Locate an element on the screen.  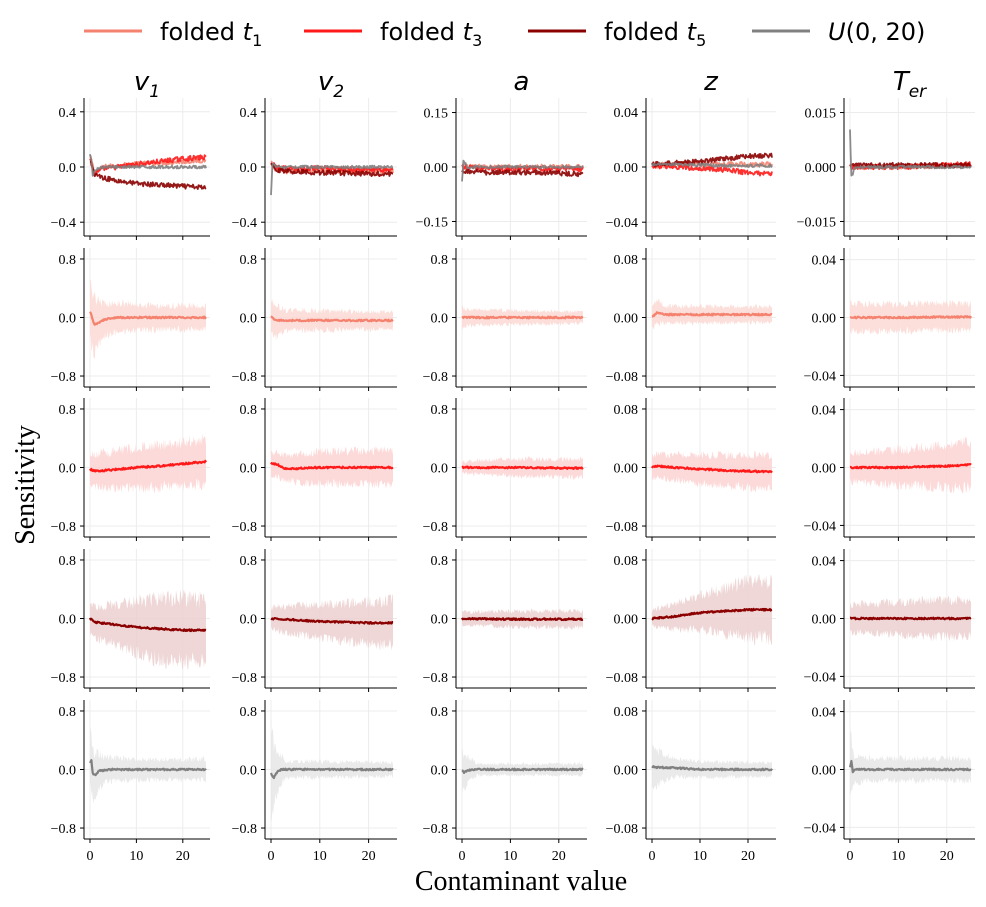
panel-r2-c4: 0.08 0.00 −0.08 is located at coordinates (691, 319).